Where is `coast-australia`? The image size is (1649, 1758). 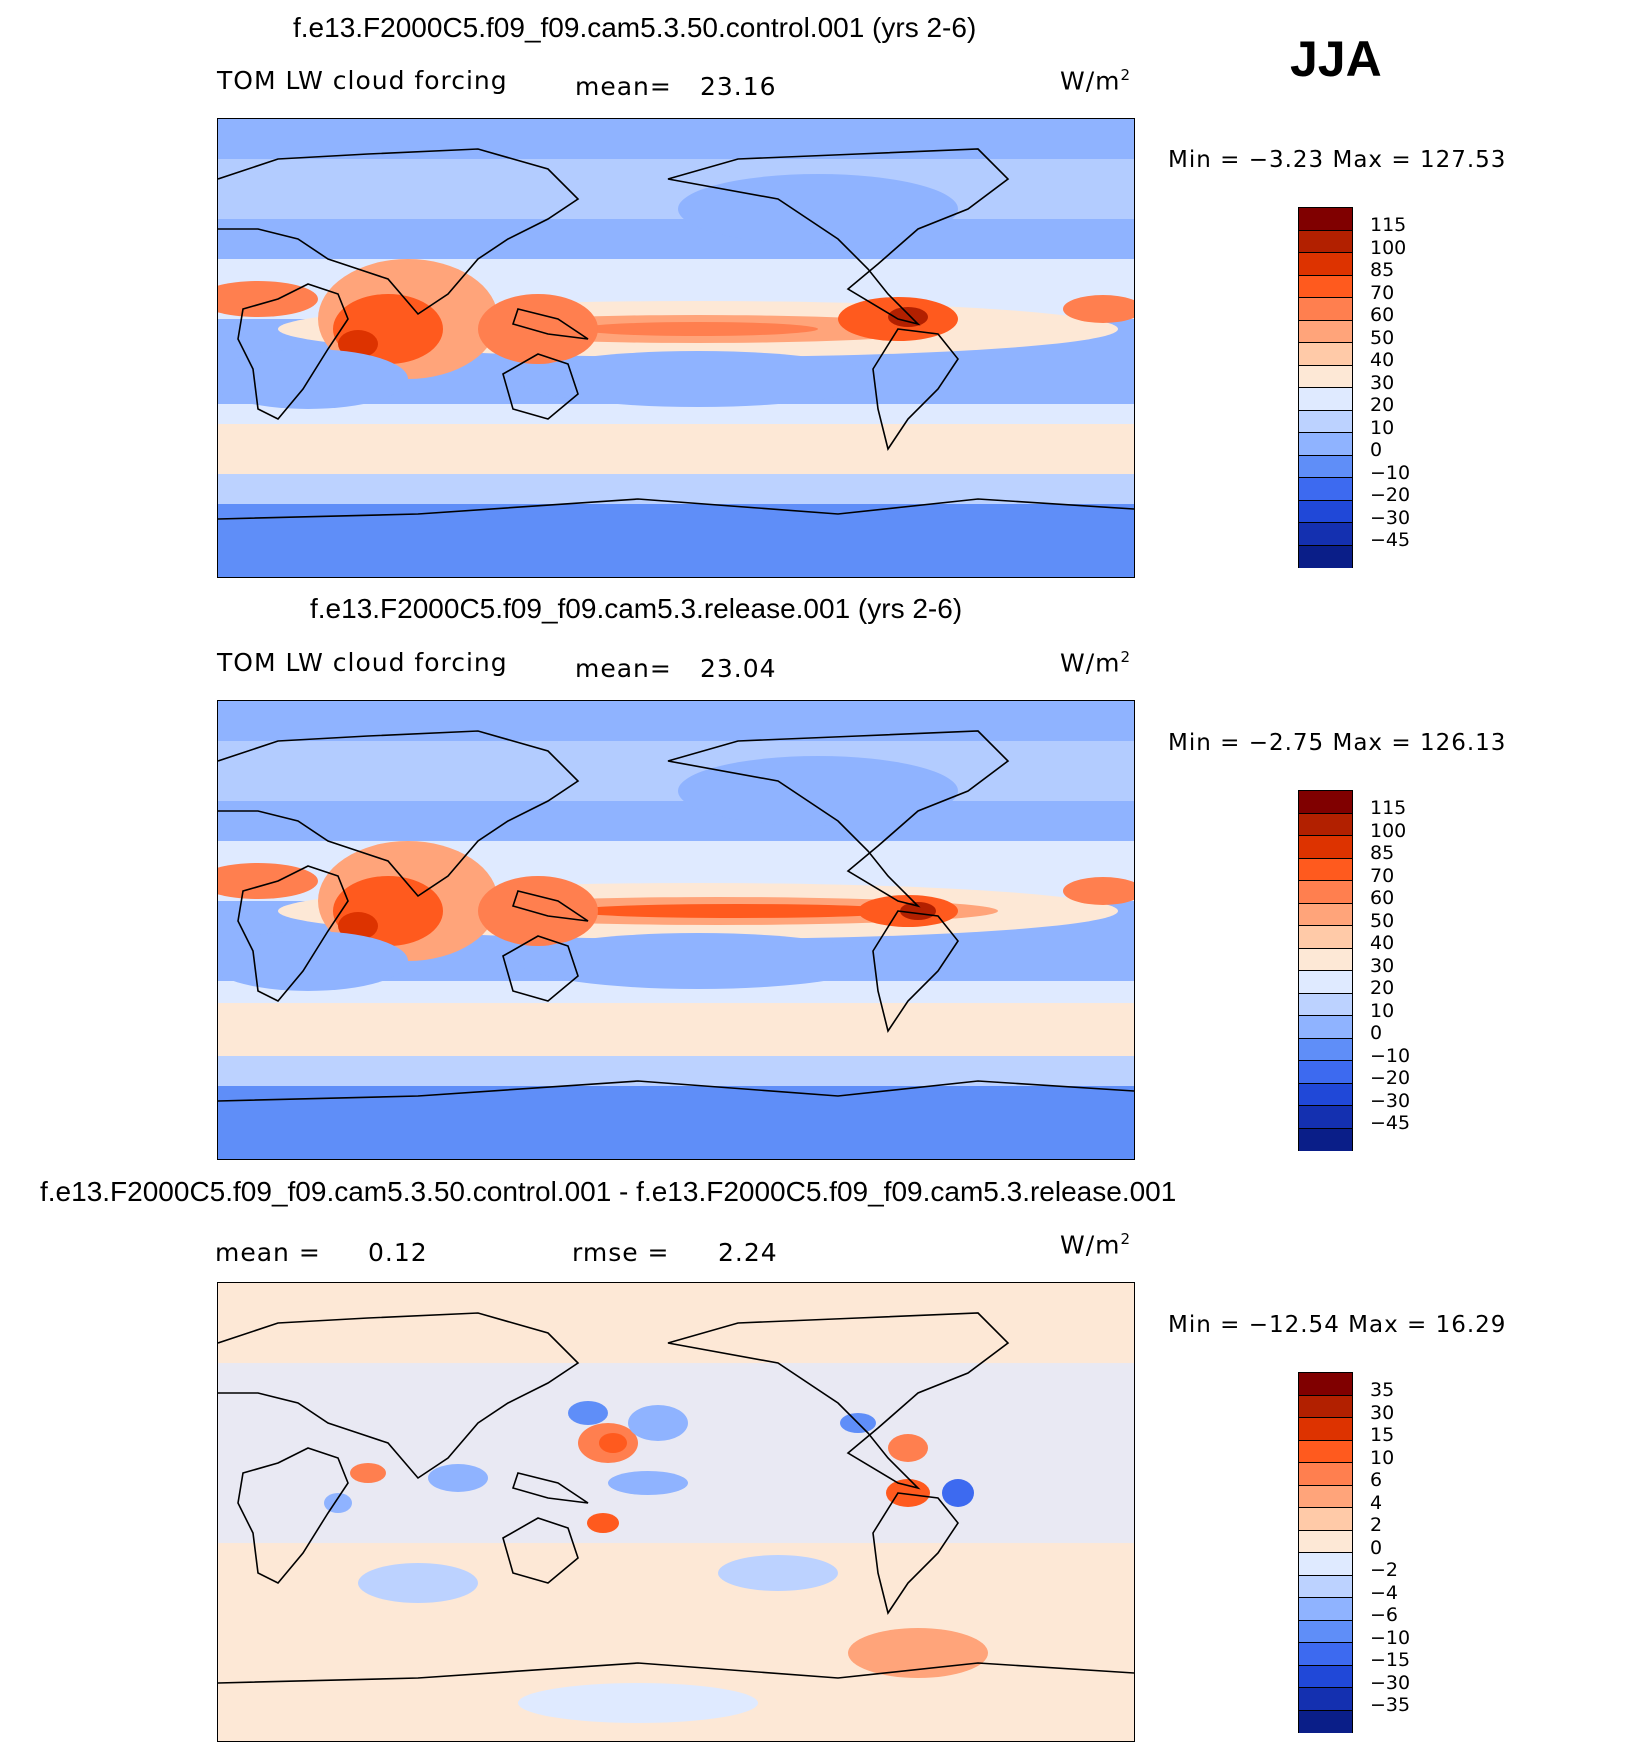 coast-australia is located at coordinates (540, 386).